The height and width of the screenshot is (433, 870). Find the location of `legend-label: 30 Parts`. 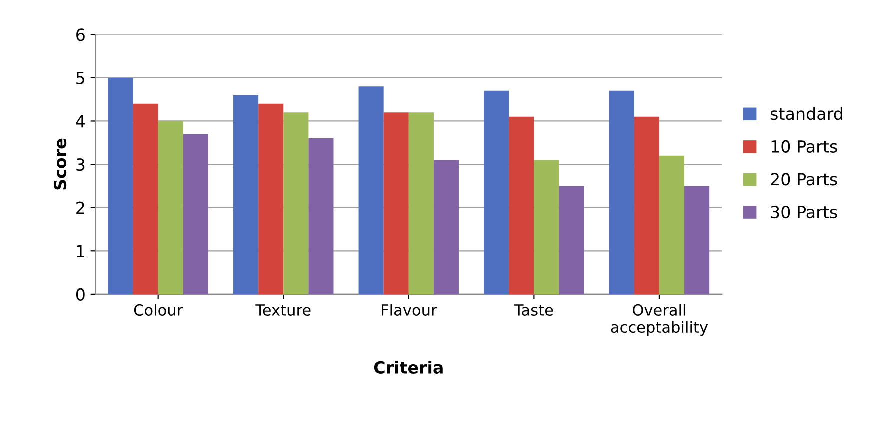

legend-label: 30 Parts is located at coordinates (804, 212).